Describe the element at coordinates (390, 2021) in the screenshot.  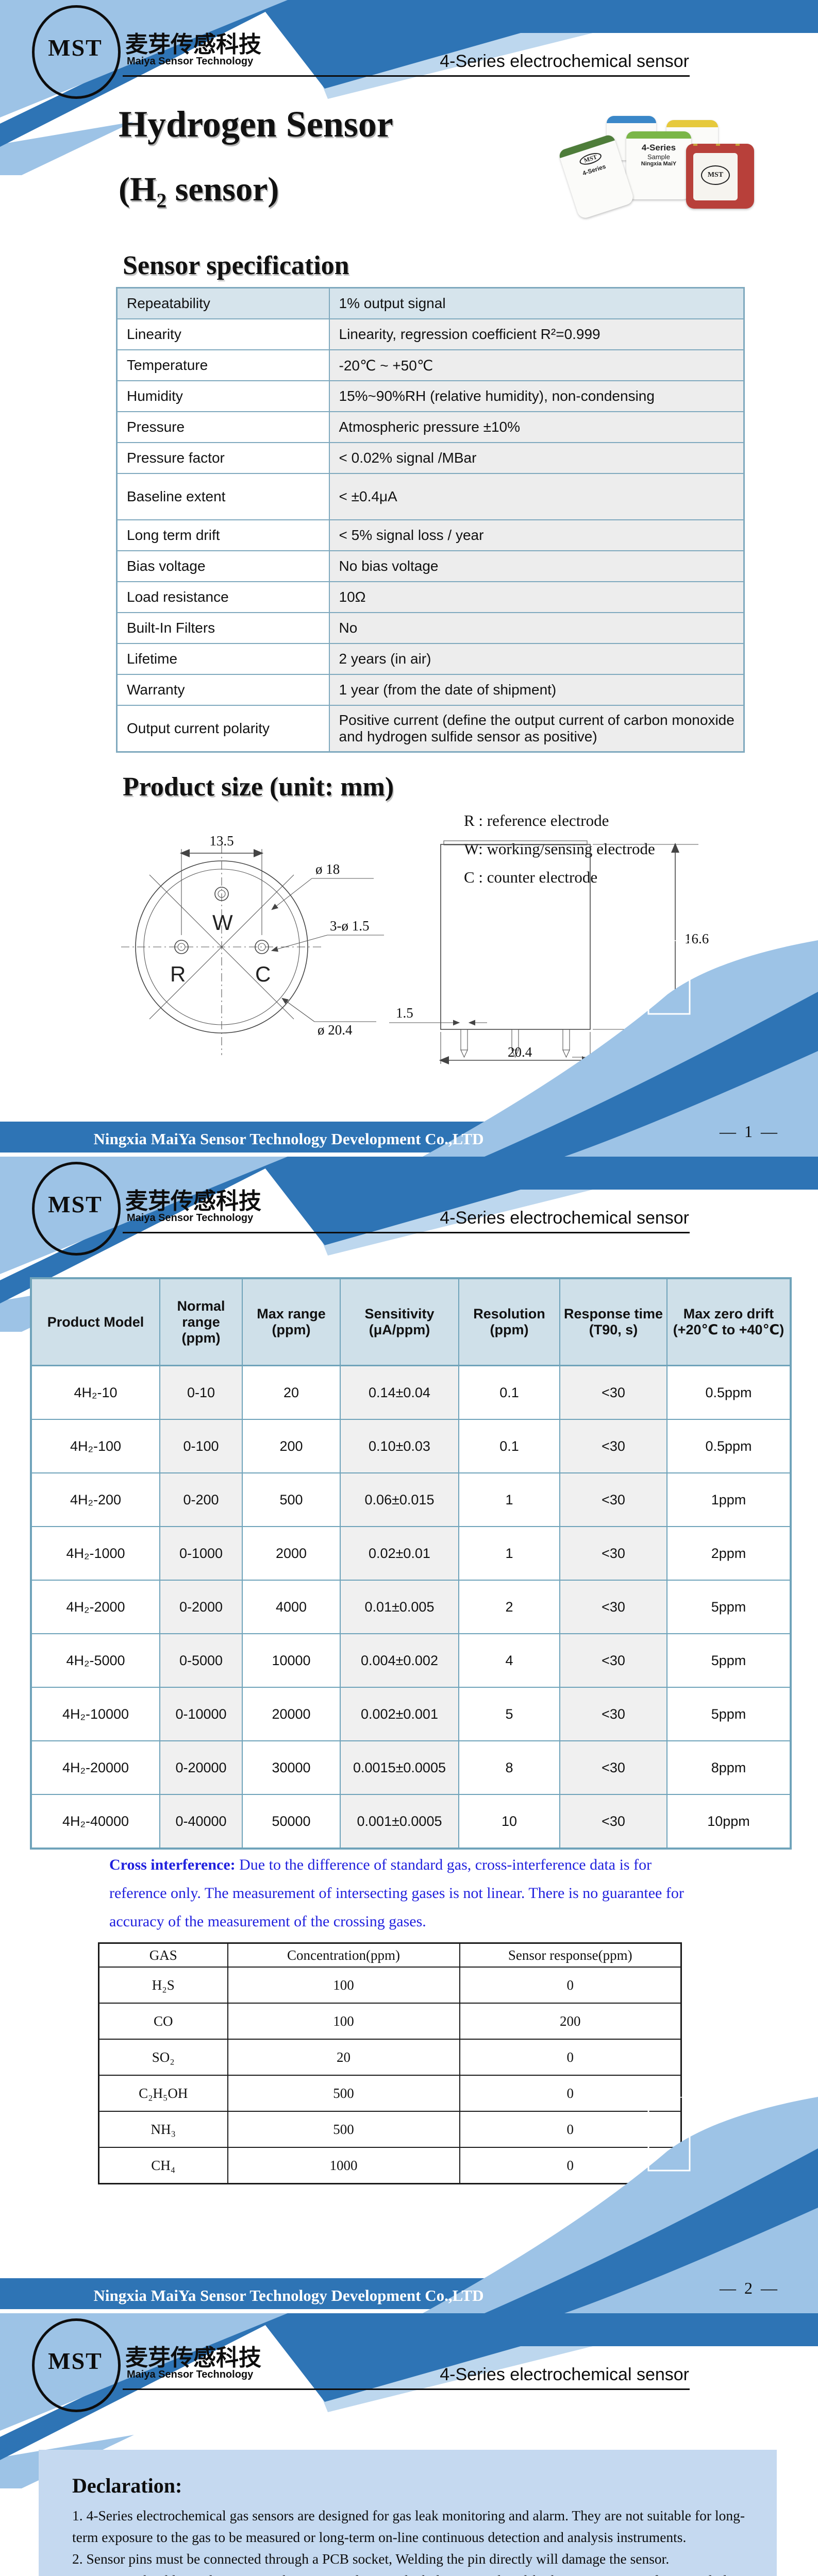
I see `table-row: CO 100 200` at that location.